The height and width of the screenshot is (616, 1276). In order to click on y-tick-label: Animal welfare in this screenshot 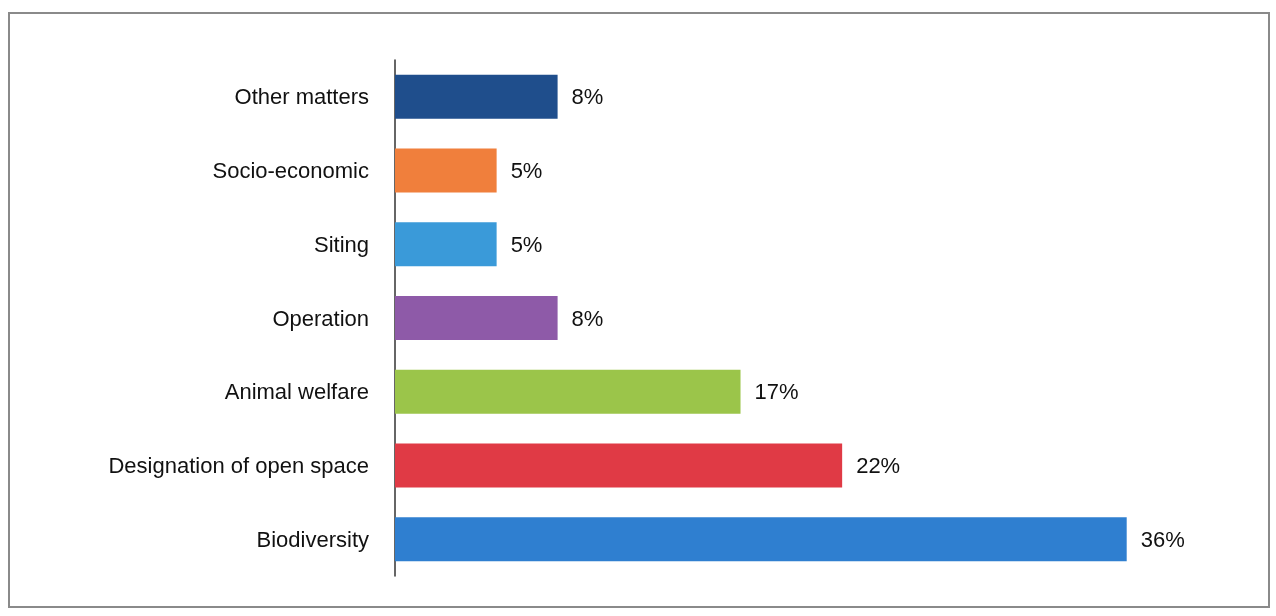, I will do `click(296, 392)`.